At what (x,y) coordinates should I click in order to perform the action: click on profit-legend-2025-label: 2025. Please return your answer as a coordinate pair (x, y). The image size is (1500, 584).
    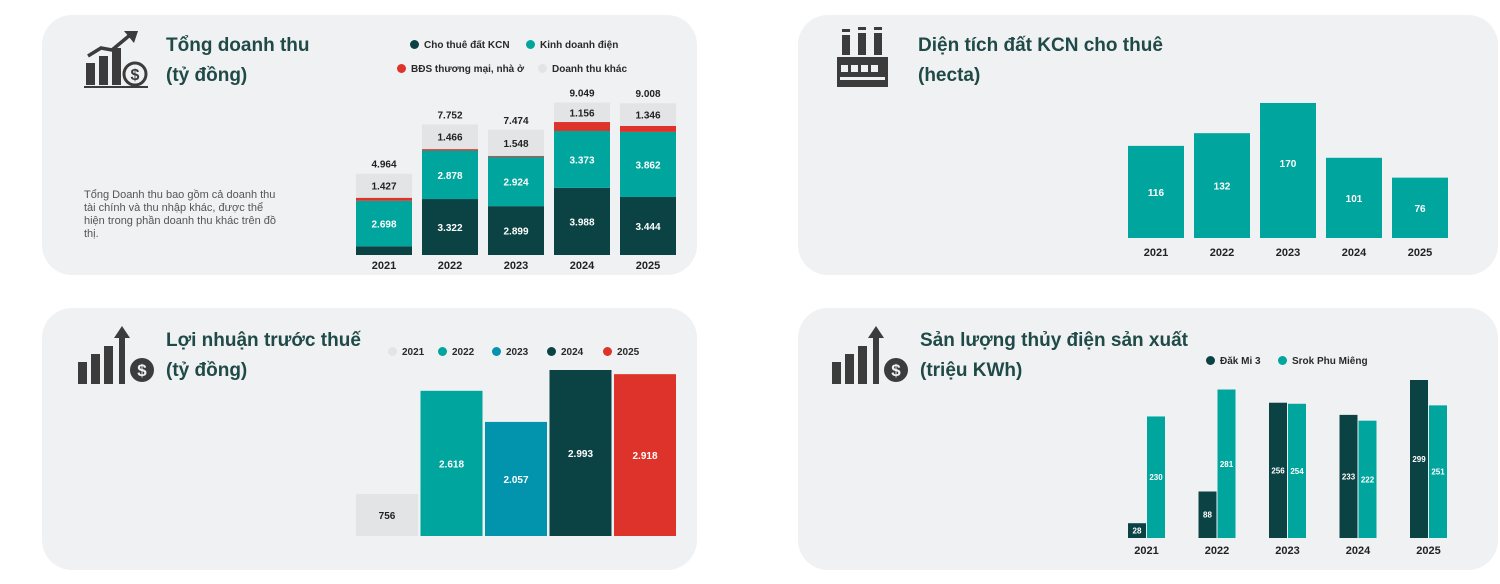
    Looking at the image, I should click on (628, 352).